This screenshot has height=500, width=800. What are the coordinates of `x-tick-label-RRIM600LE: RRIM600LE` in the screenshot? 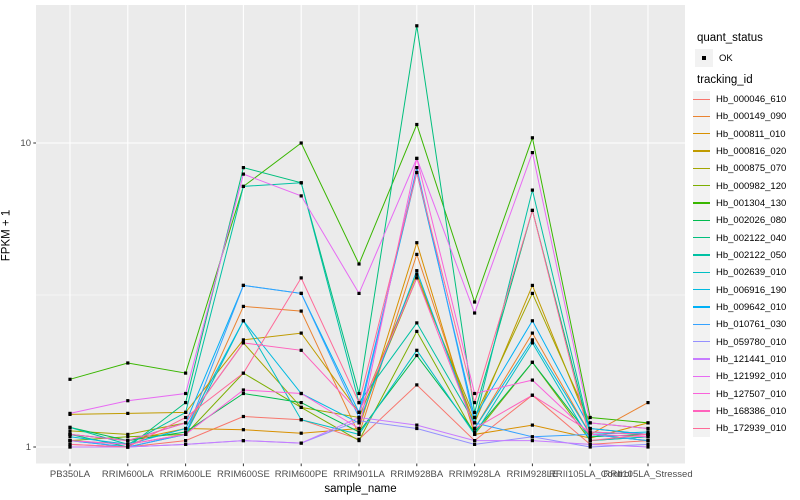 It's located at (185, 474).